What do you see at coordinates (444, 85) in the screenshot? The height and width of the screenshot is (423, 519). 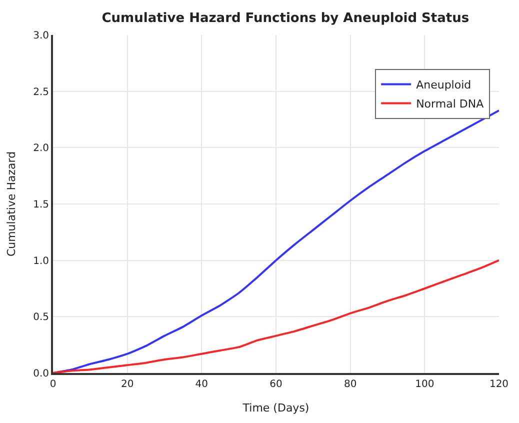 I see `legend-label: Aneuploid` at bounding box center [444, 85].